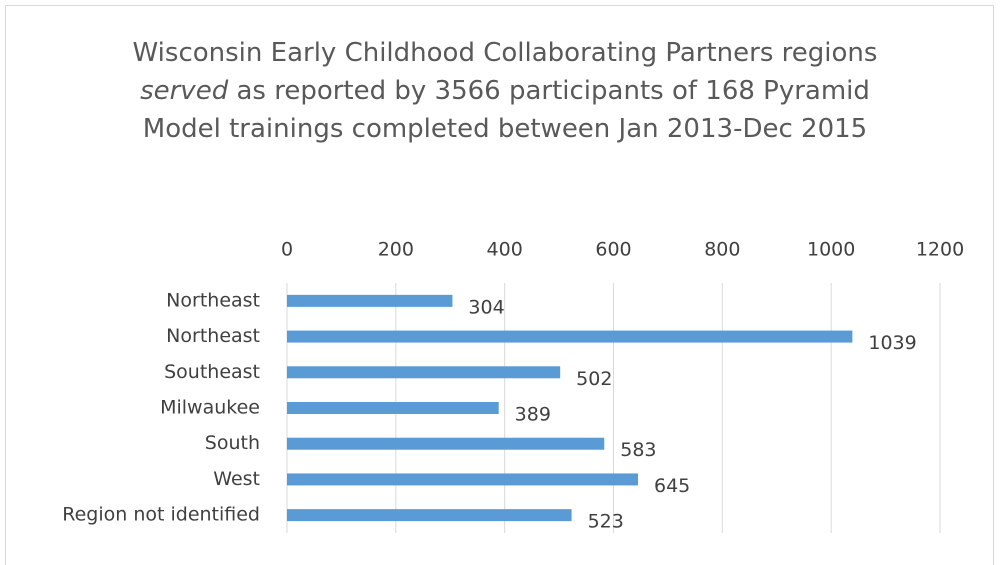  I want to click on x-tick-label: 1000, so click(831, 250).